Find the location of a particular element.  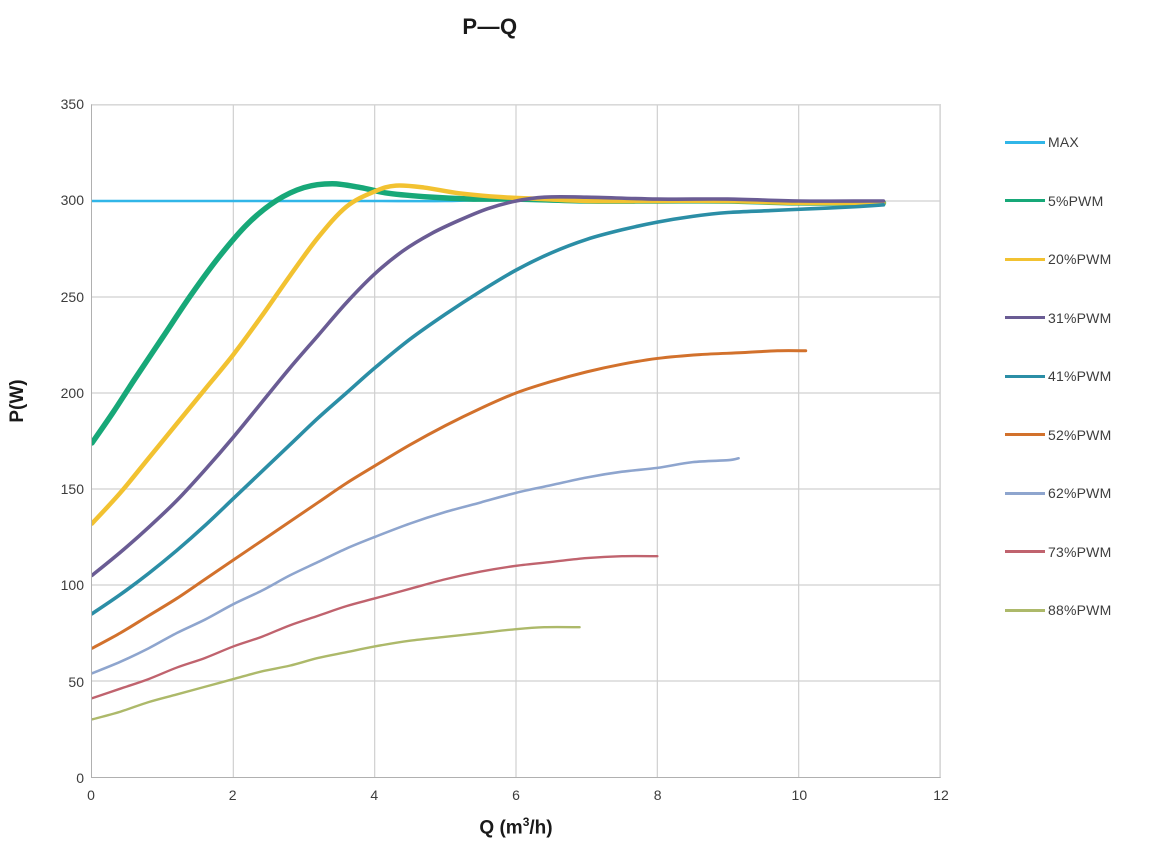

legend-label: 5%PWM is located at coordinates (1076, 200).